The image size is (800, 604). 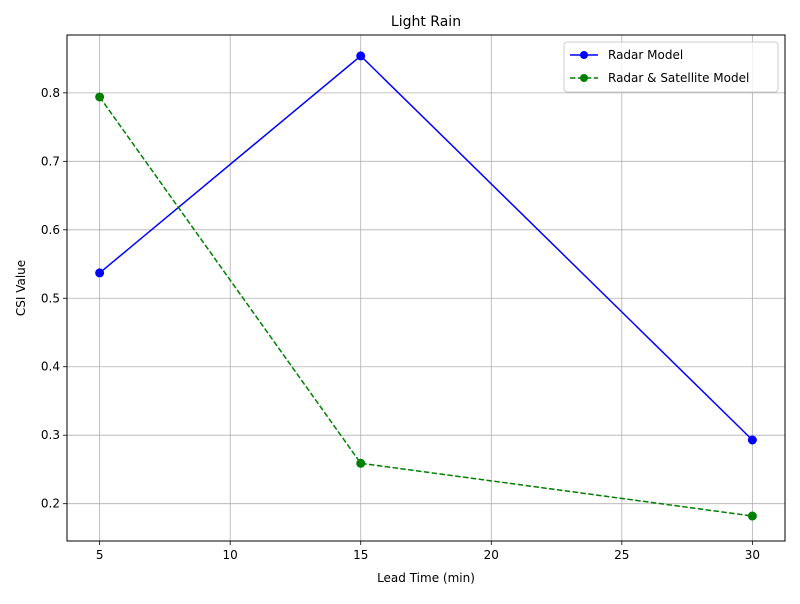 What do you see at coordinates (50, 504) in the screenshot?
I see `y-tick-label: 0.2` at bounding box center [50, 504].